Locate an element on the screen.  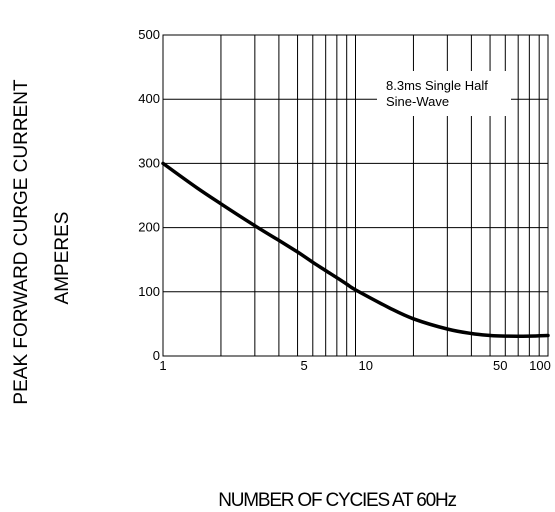
x-axis-label: NUMBER OF CYCIES AT 60Hz is located at coordinates (337, 500).